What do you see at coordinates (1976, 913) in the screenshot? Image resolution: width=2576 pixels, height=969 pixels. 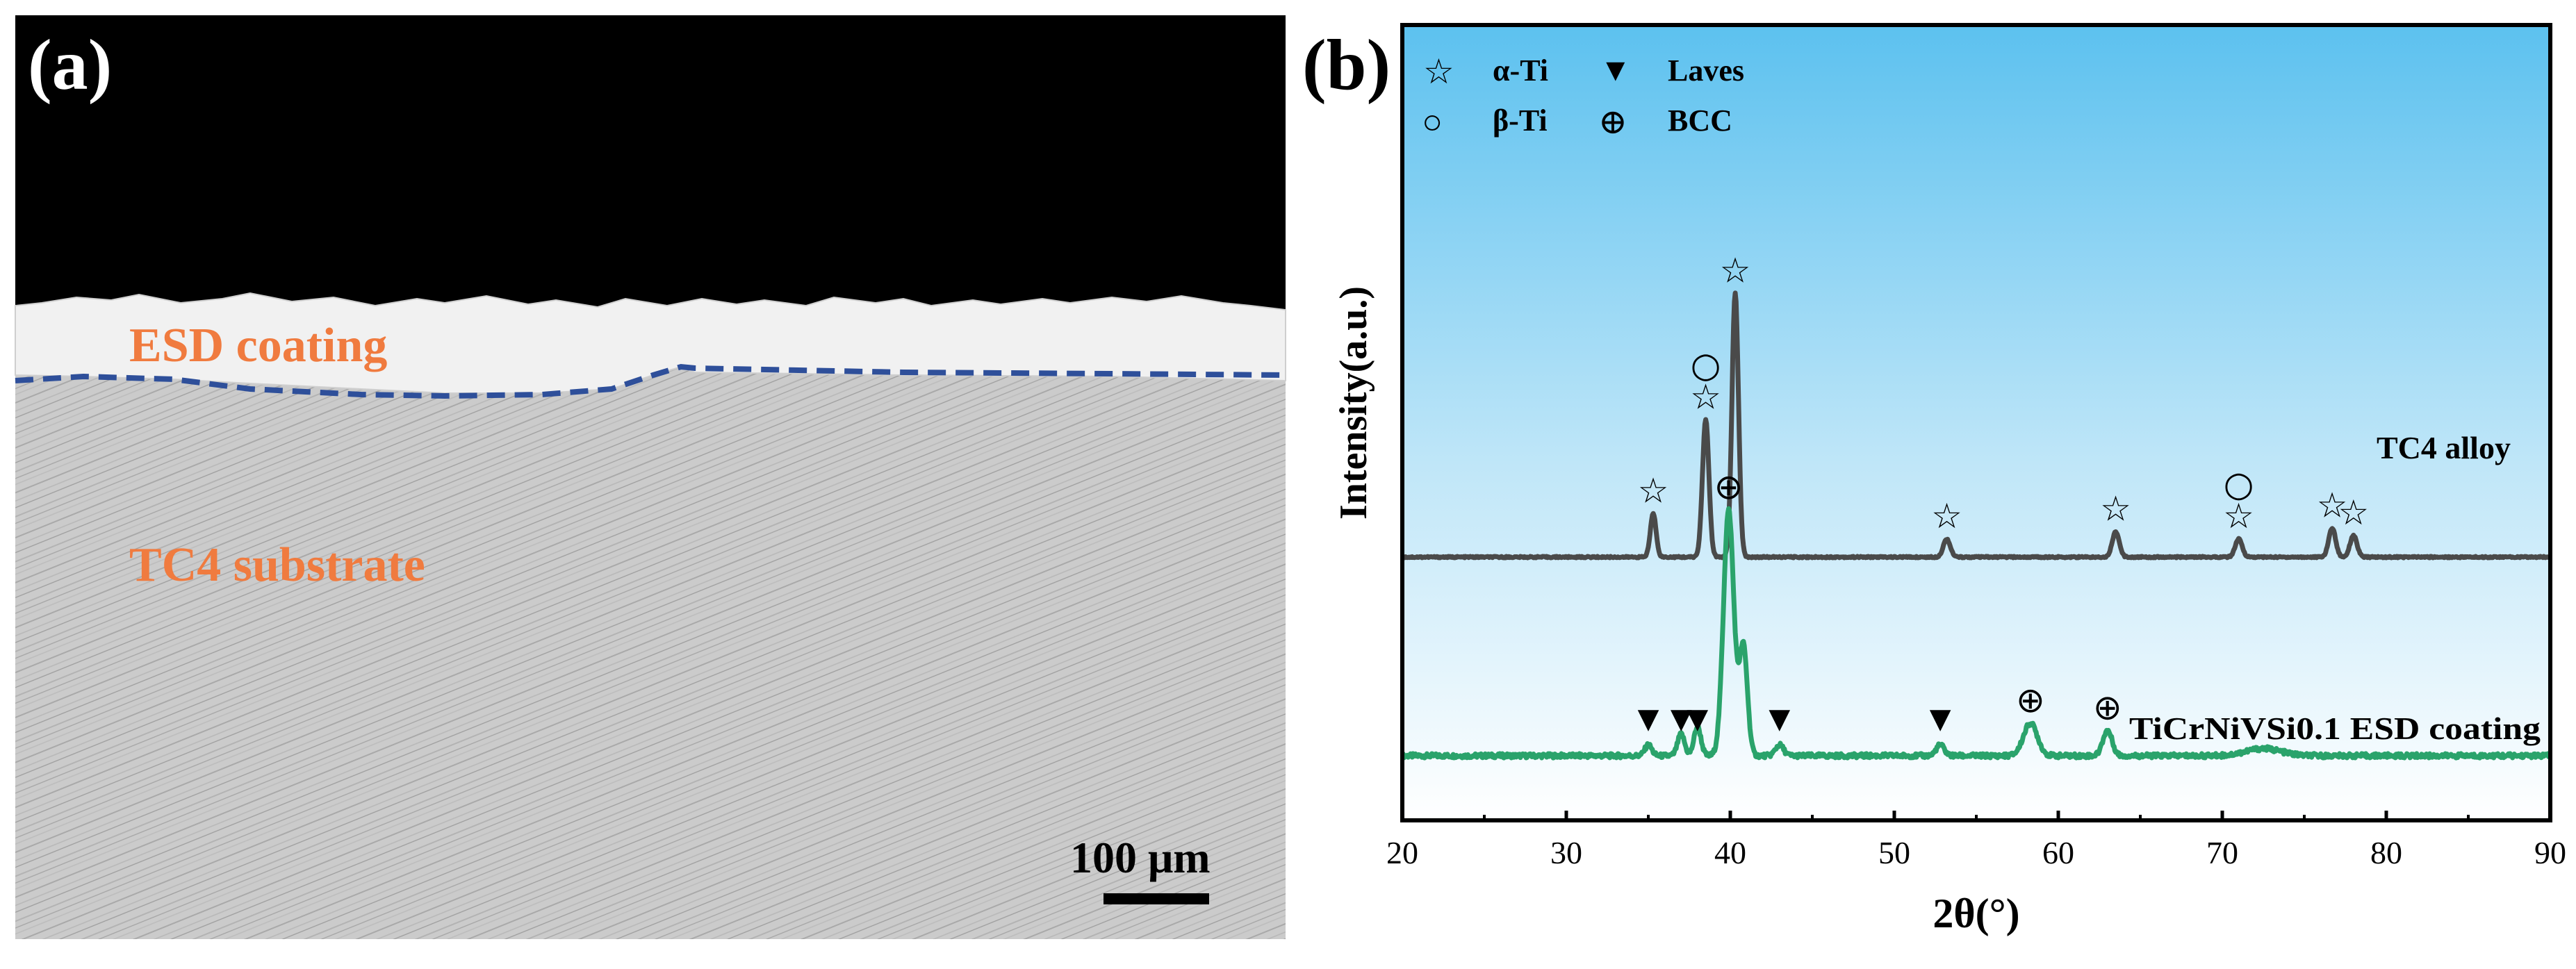 I see `x-axis-title: 2θ(°)` at bounding box center [1976, 913].